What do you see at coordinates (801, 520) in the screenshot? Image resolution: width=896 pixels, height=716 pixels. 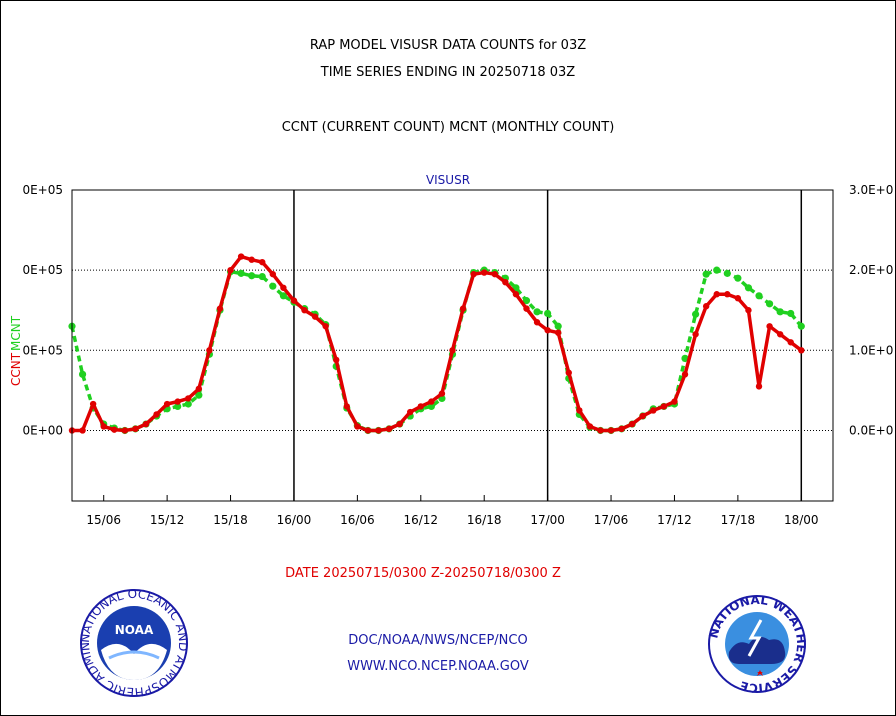 I see `x-tick-label: 18/00` at bounding box center [801, 520].